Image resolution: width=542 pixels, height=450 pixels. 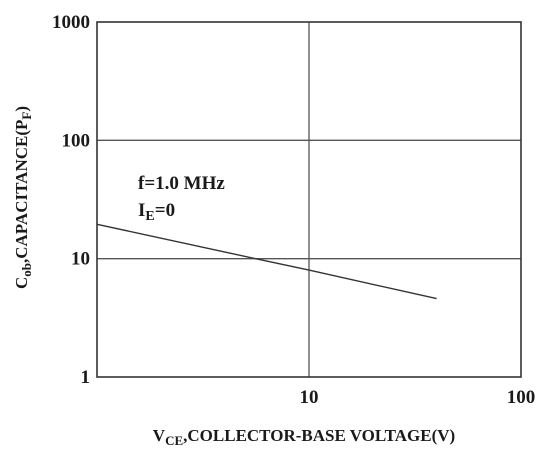 What do you see at coordinates (21, 109) in the screenshot?
I see `y-axis-title-end: )` at bounding box center [21, 109].